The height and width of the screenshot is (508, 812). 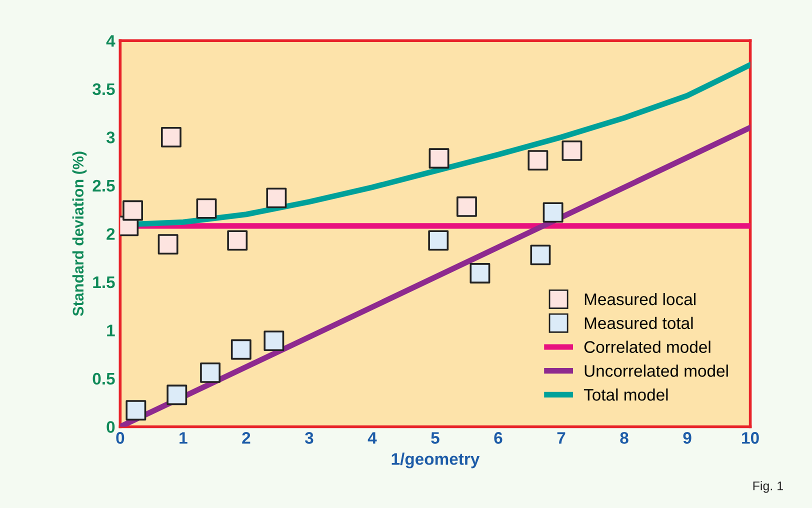 I want to click on y-tick-label: 0.5, so click(x=103, y=378).